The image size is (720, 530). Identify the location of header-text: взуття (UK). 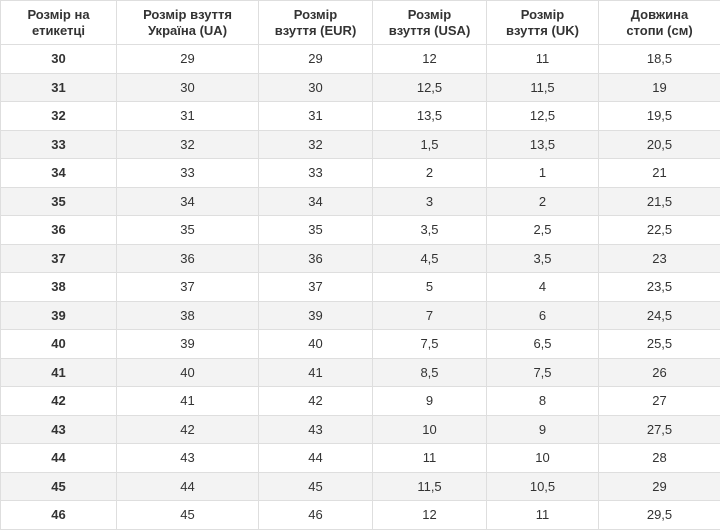
(542, 30).